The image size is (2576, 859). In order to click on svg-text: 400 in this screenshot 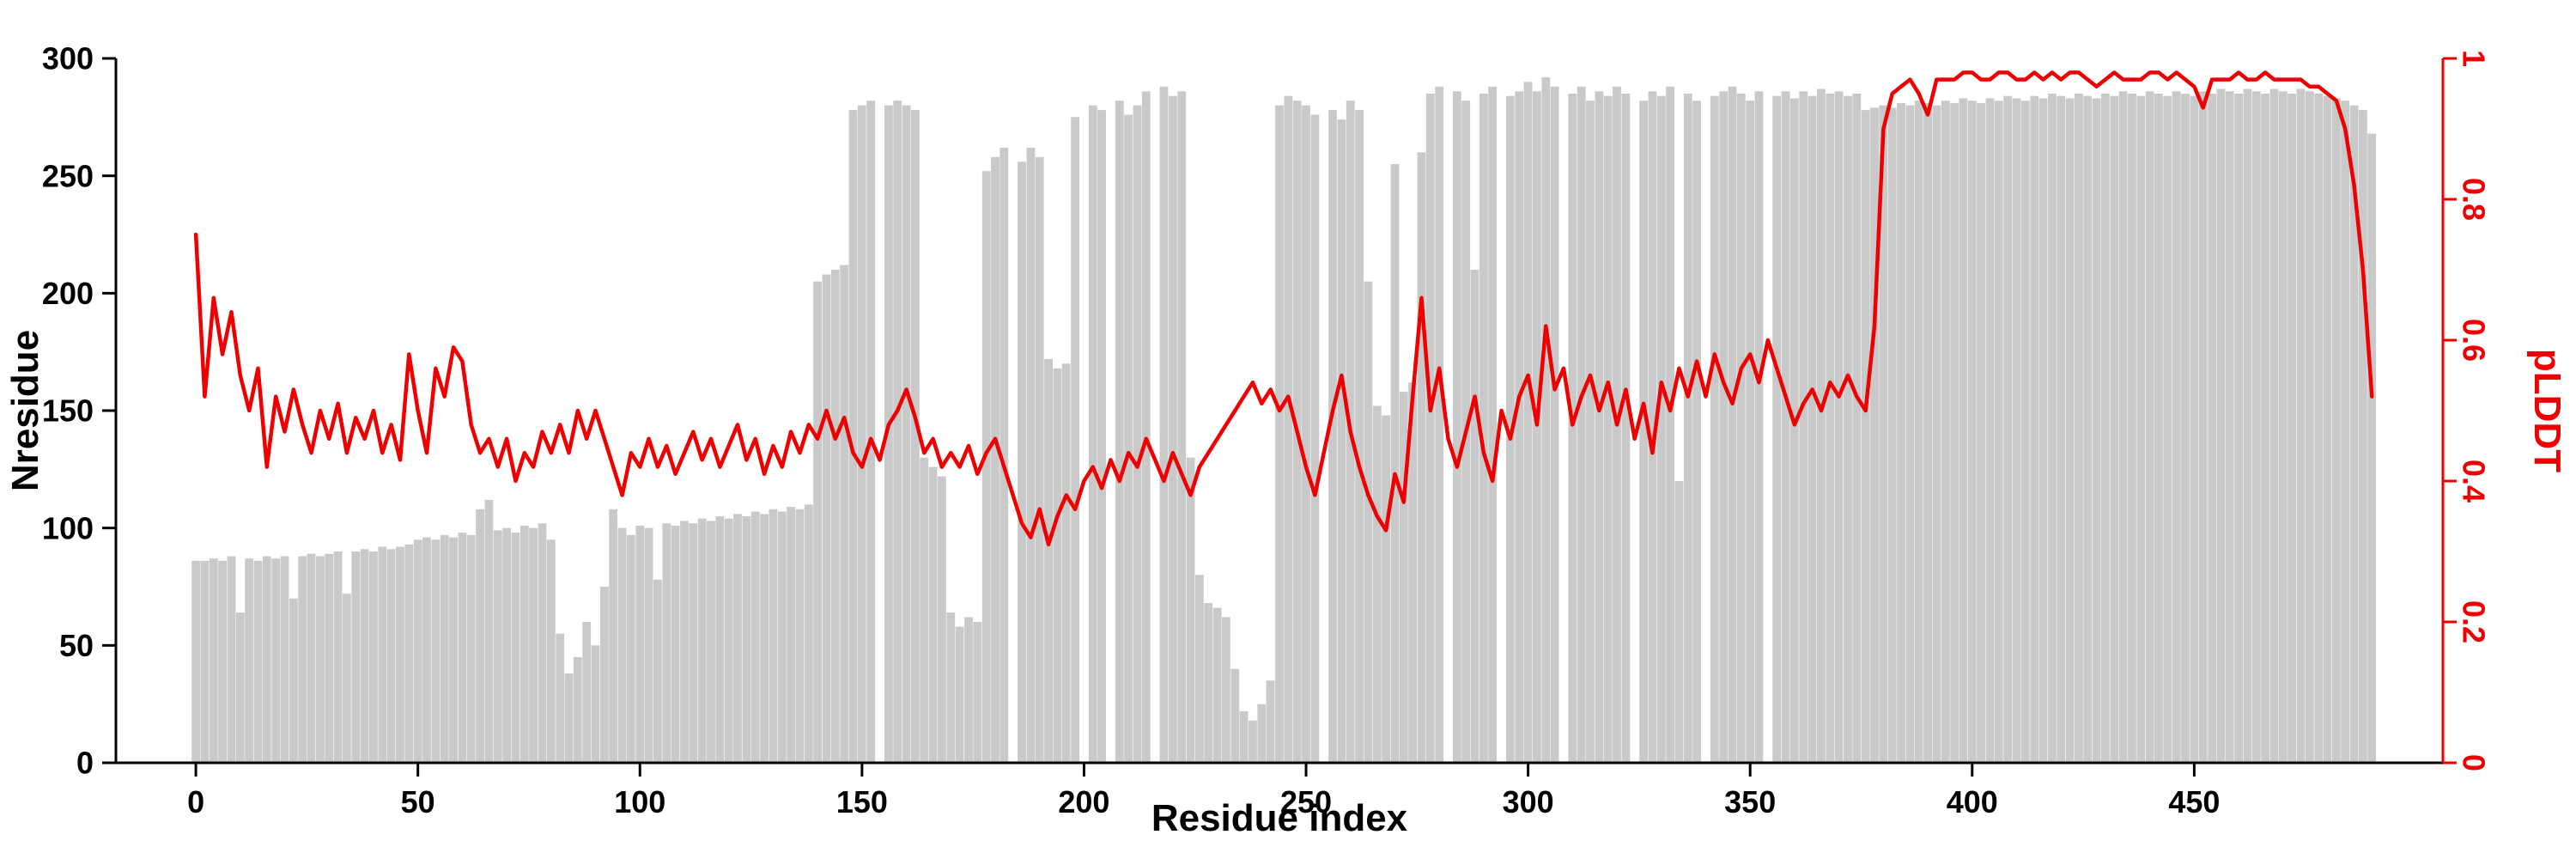, I will do `click(1973, 801)`.